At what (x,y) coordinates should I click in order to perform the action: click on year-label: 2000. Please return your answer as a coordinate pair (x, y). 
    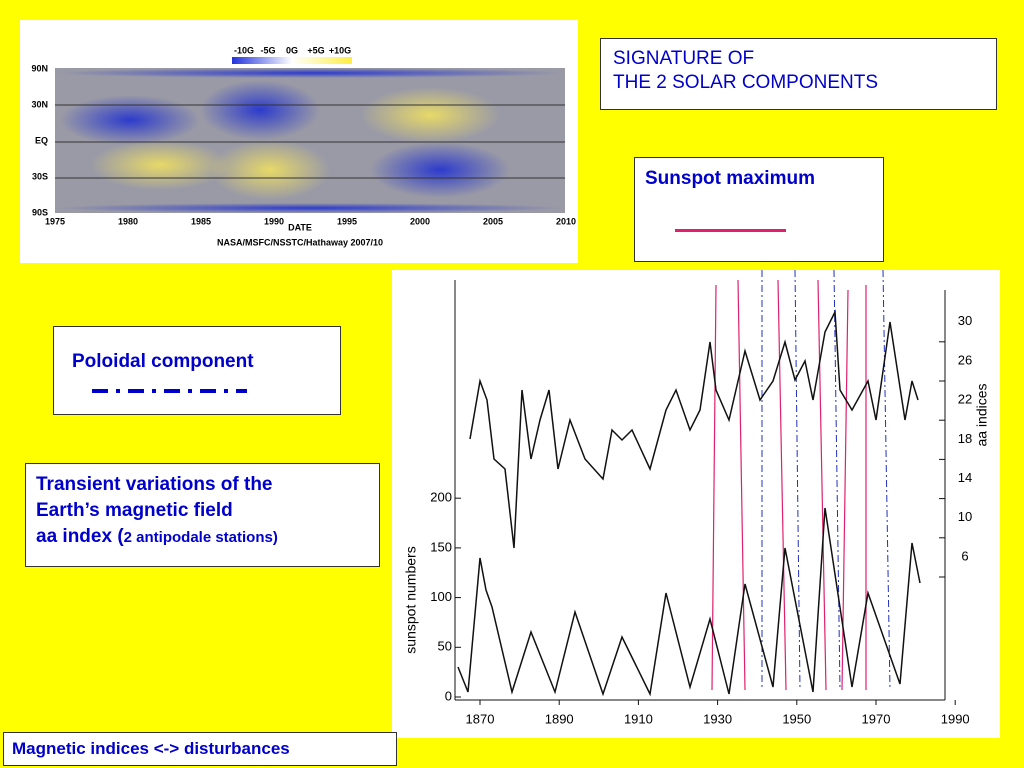
    Looking at the image, I should click on (420, 221).